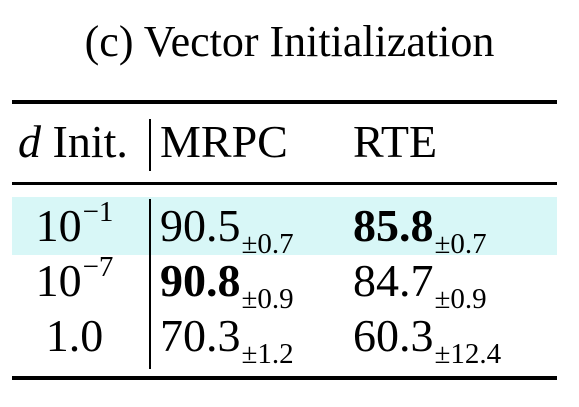 The image size is (579, 407). I want to click on top-rule, so click(284, 102).